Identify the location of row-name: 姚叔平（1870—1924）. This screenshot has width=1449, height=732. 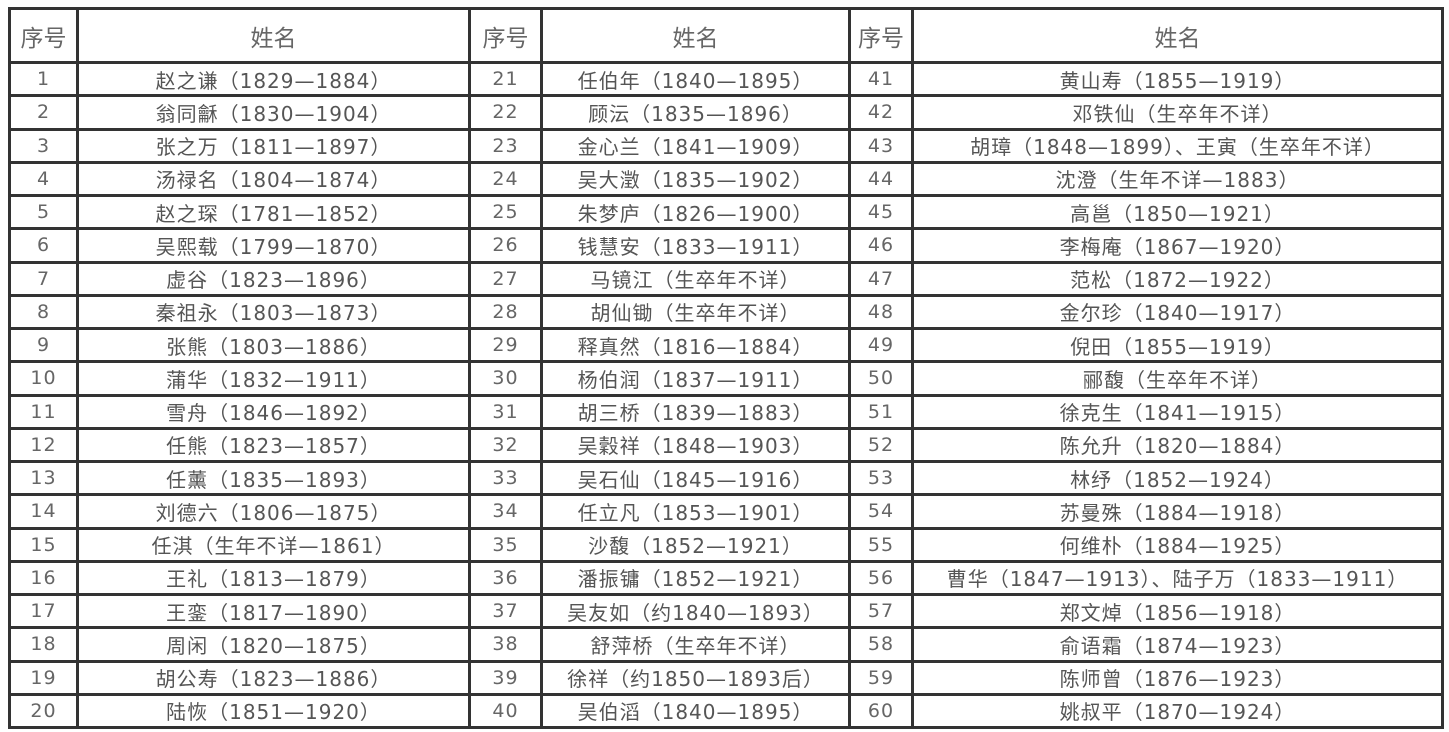
(1177, 711).